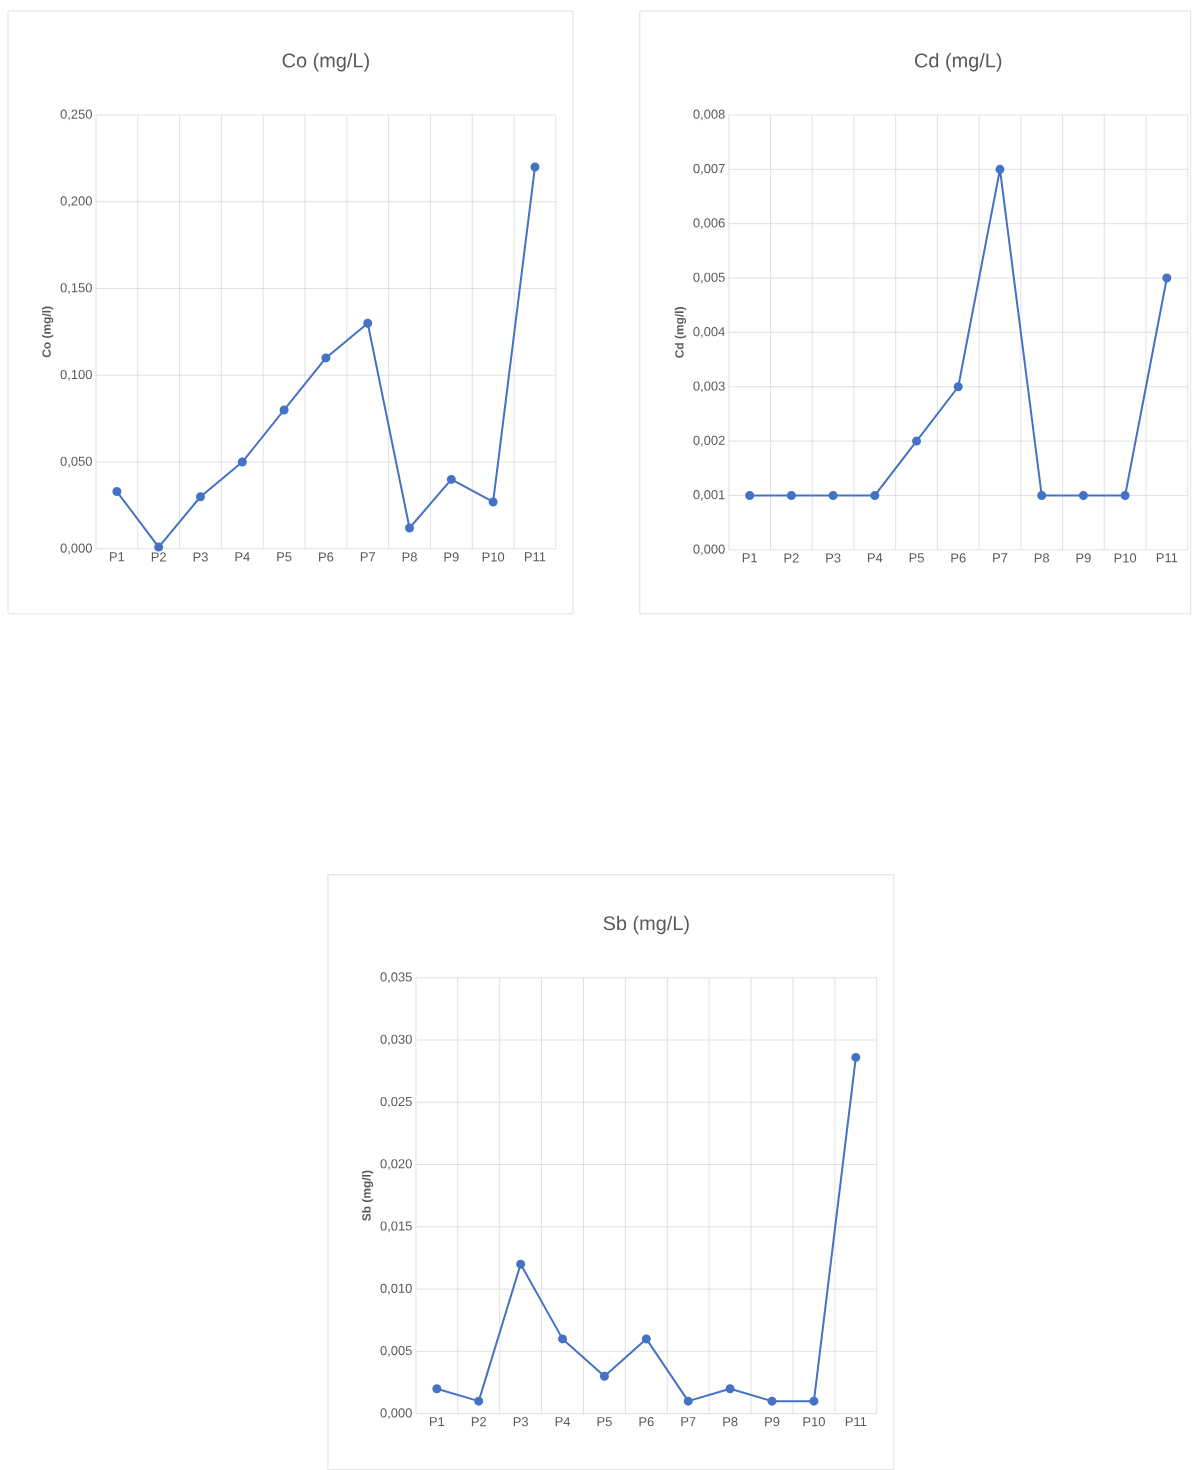 This screenshot has height=1470, width=1192. What do you see at coordinates (76, 202) in the screenshot?
I see `y-tick-label: 0,200` at bounding box center [76, 202].